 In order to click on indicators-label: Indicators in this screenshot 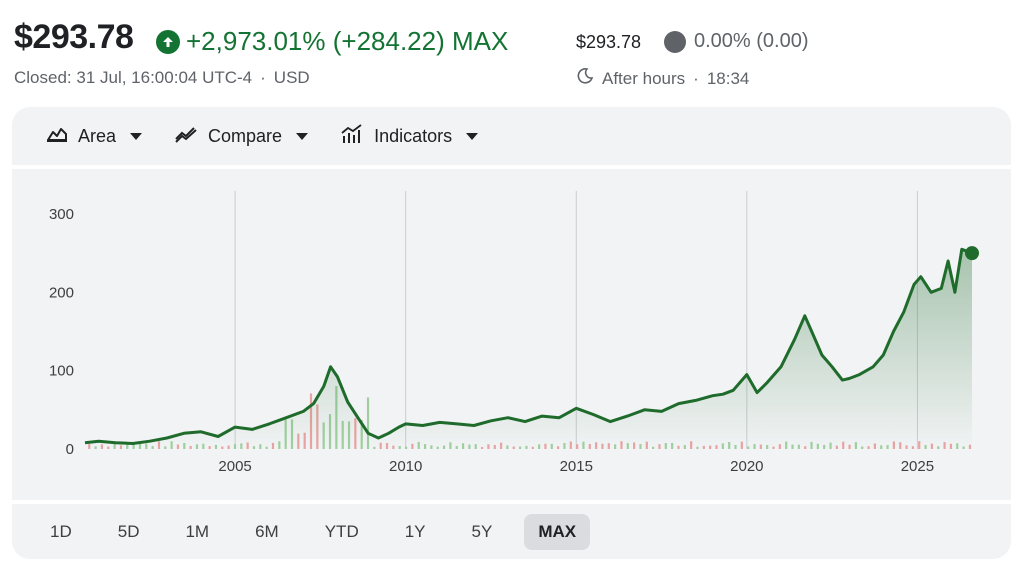, I will do `click(413, 135)`.